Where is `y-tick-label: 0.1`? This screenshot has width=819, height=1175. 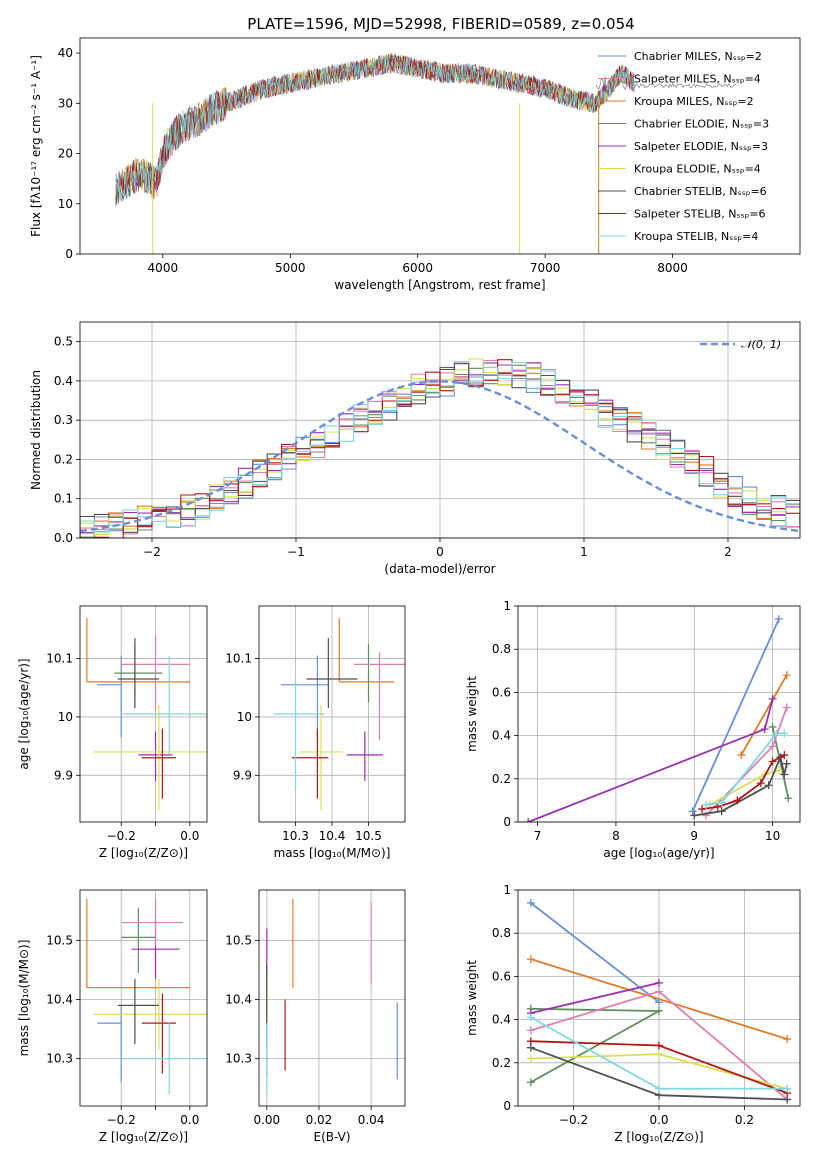 y-tick-label: 0.1 is located at coordinates (63, 499).